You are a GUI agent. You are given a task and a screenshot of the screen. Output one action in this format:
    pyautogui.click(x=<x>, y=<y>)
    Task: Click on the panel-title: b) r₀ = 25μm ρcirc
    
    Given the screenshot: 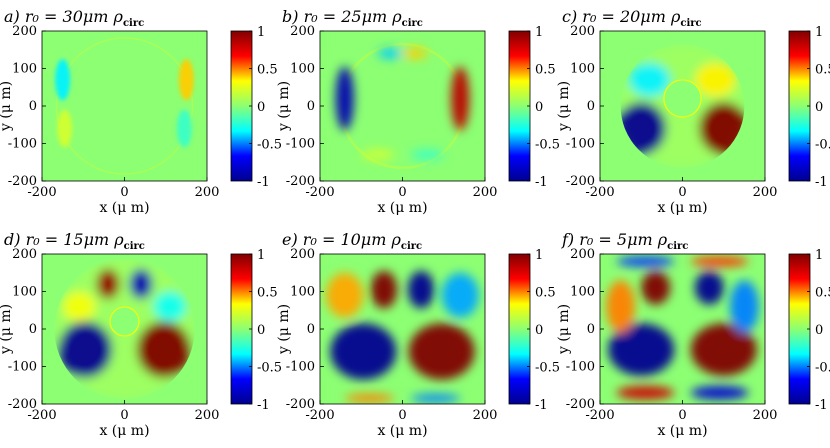 What is the action you would take?
    pyautogui.click(x=352, y=18)
    